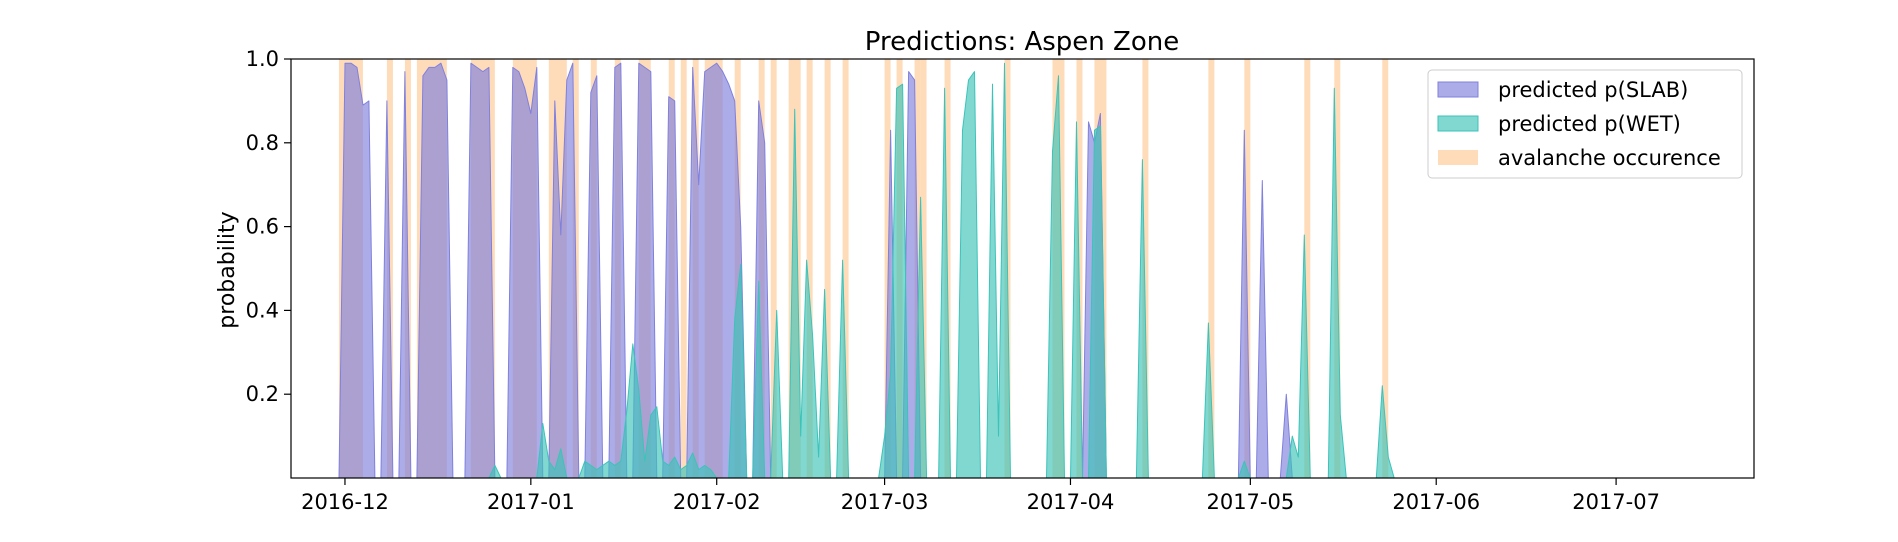  I want to click on x-tick-label: 2017-05, so click(1250, 502).